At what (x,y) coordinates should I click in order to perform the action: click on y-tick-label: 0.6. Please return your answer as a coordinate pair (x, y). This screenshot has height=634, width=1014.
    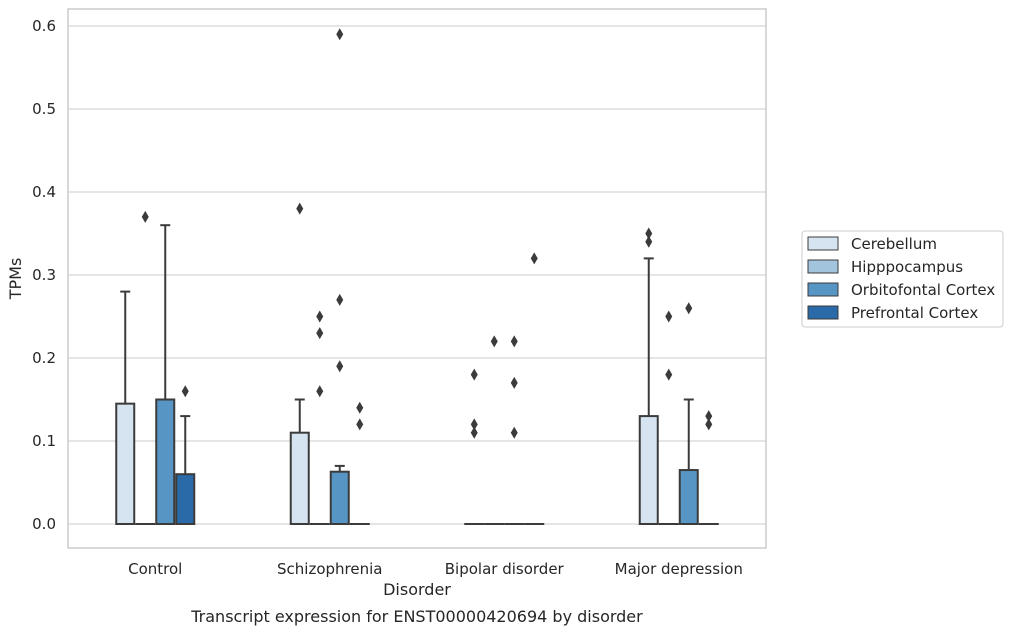
    Looking at the image, I should click on (44, 26).